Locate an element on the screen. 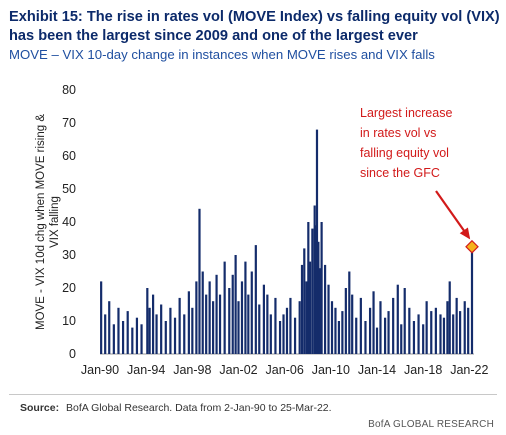 The height and width of the screenshot is (435, 506). y-tick-label: 0 is located at coordinates (72, 354).